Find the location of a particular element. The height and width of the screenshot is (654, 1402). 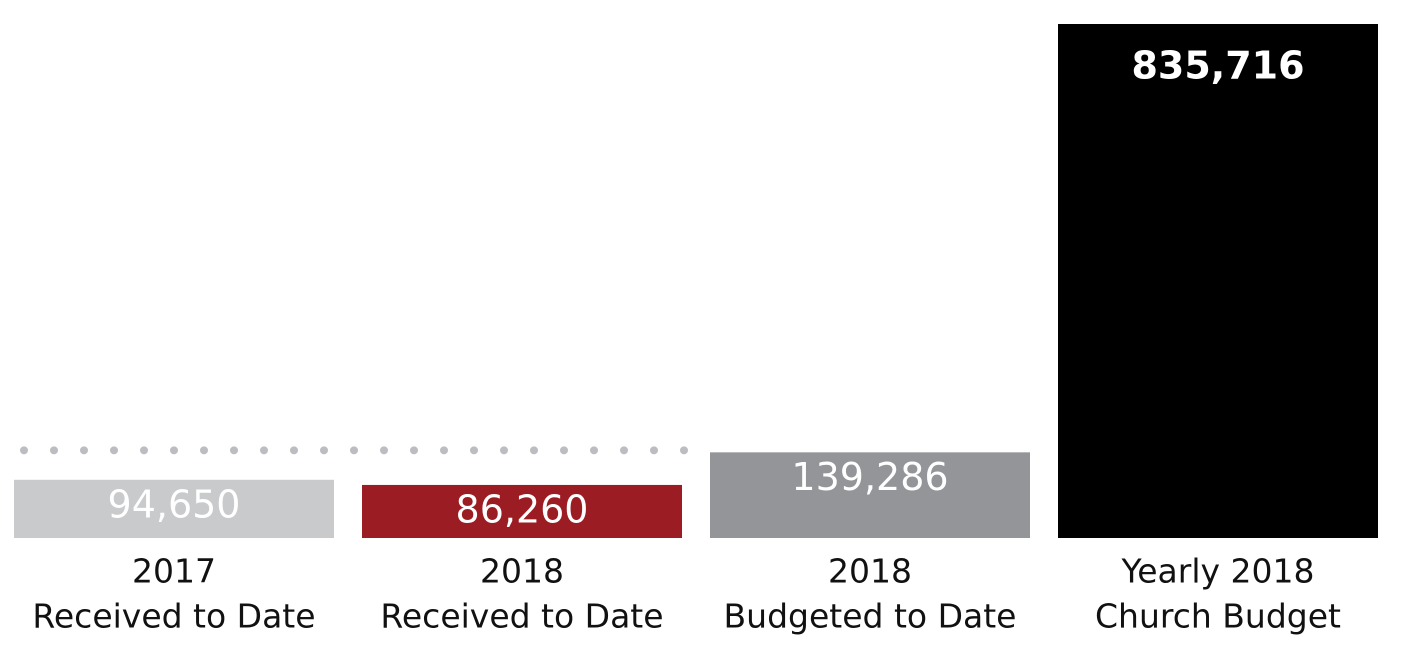

category-label: Yearly 2018 is located at coordinates (1217, 571).